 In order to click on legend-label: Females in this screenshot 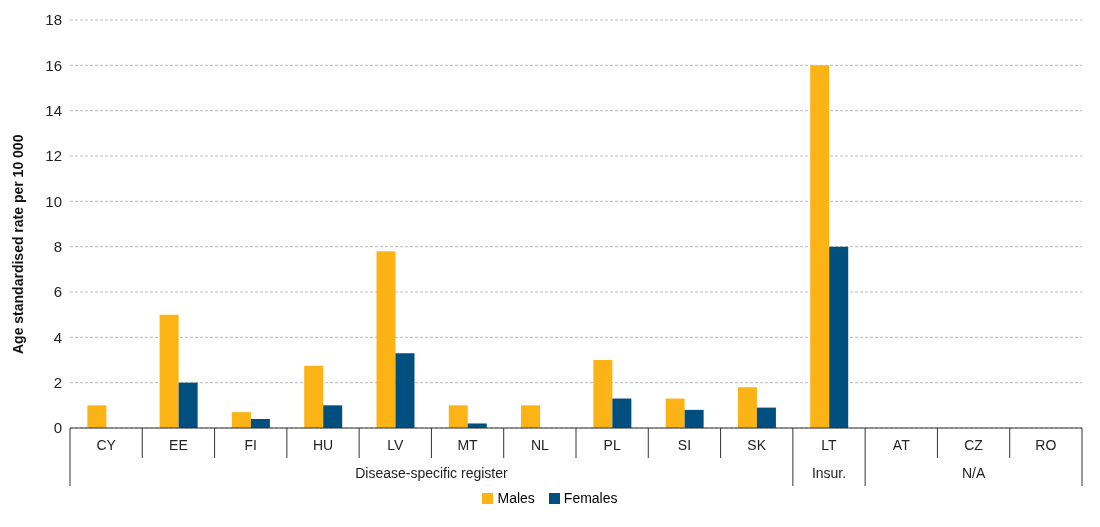, I will do `click(590, 498)`.